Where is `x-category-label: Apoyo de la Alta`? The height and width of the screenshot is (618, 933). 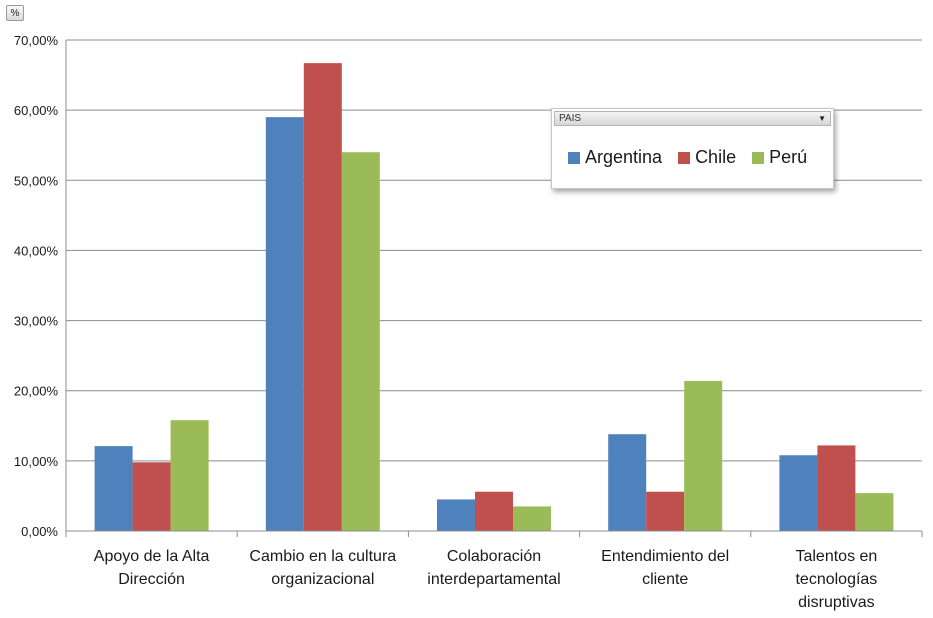
x-category-label: Apoyo de la Alta is located at coordinates (152, 556).